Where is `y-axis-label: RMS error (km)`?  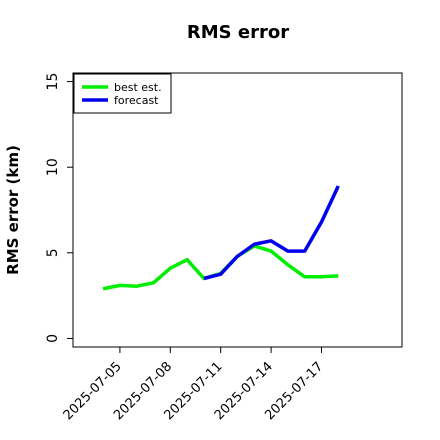 y-axis-label: RMS error (km) is located at coordinates (13, 210).